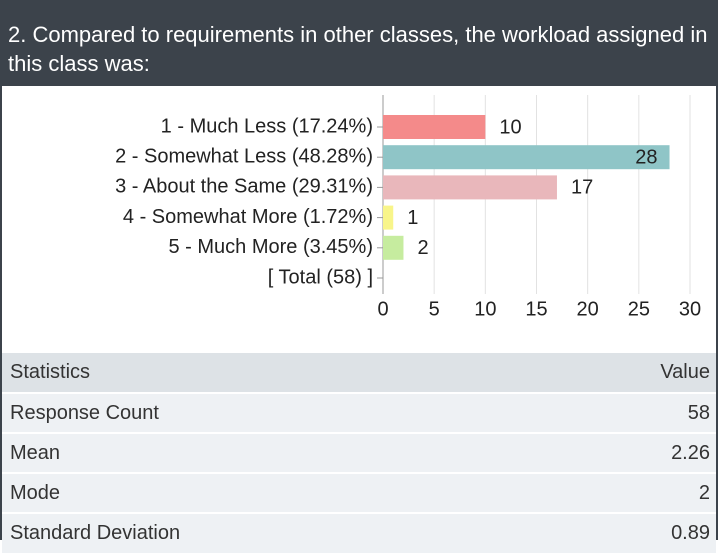  Describe the element at coordinates (624, 532) in the screenshot. I see `table-cell: 0.89` at that location.